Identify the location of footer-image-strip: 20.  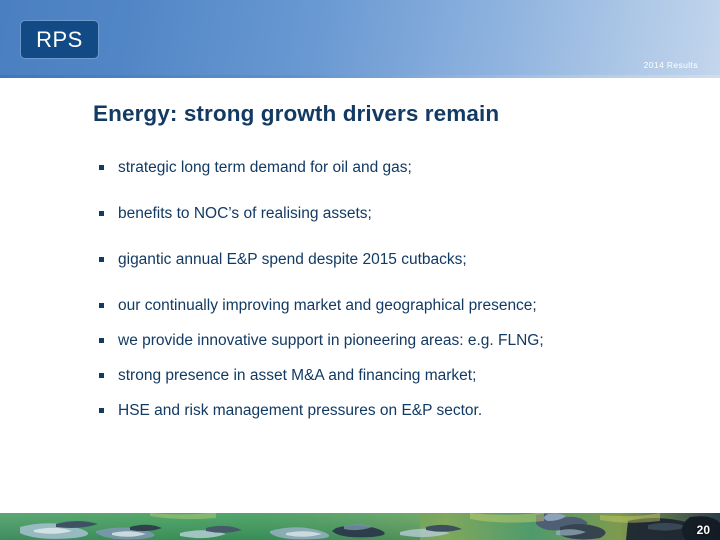
(360, 526).